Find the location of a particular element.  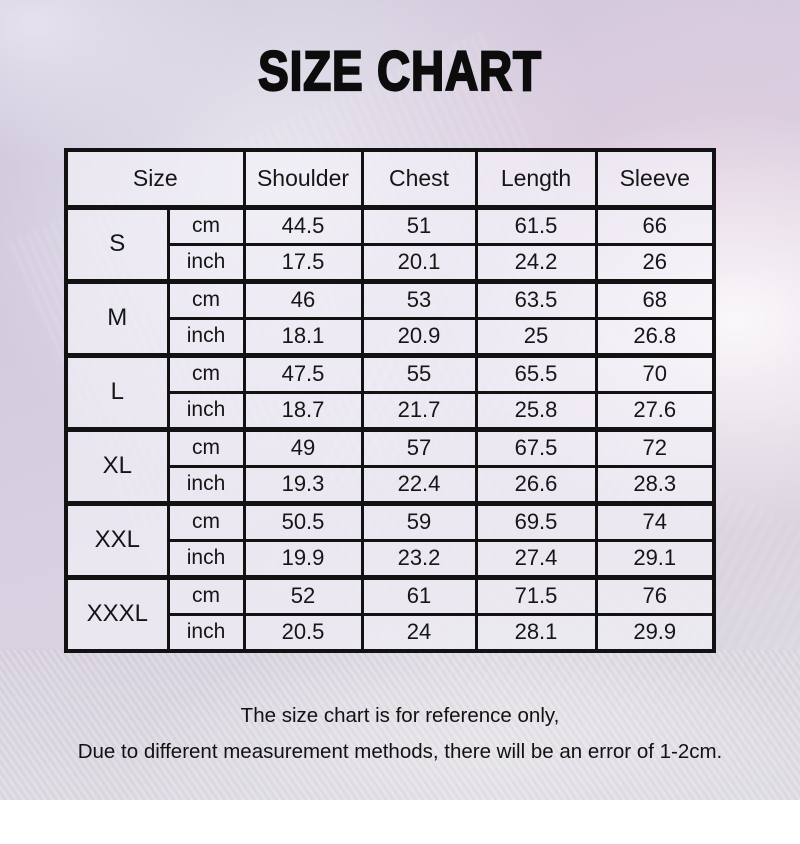

value-cell: 27.4 is located at coordinates (536, 558).